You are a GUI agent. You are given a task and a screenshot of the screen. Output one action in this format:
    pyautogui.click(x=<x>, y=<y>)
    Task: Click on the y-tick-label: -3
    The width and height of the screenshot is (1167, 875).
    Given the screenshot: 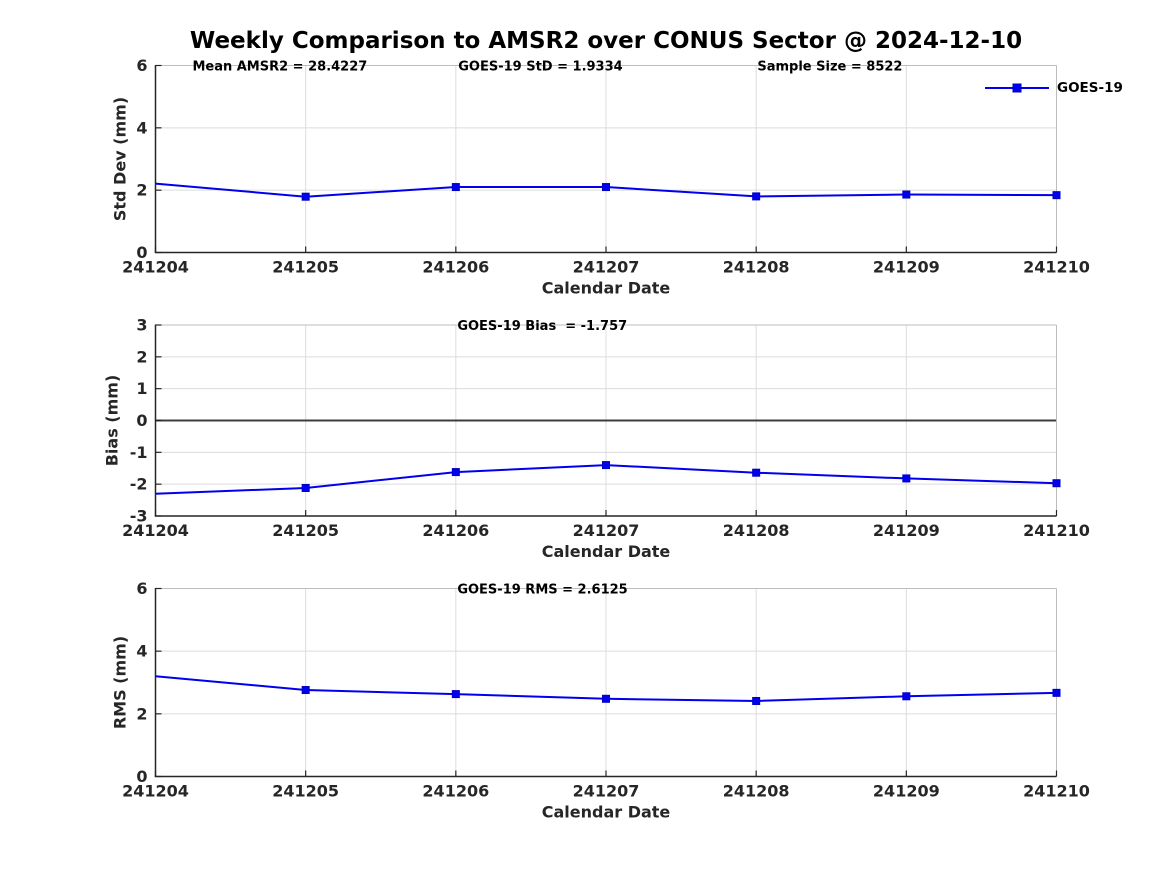 What is the action you would take?
    pyautogui.click(x=139, y=516)
    